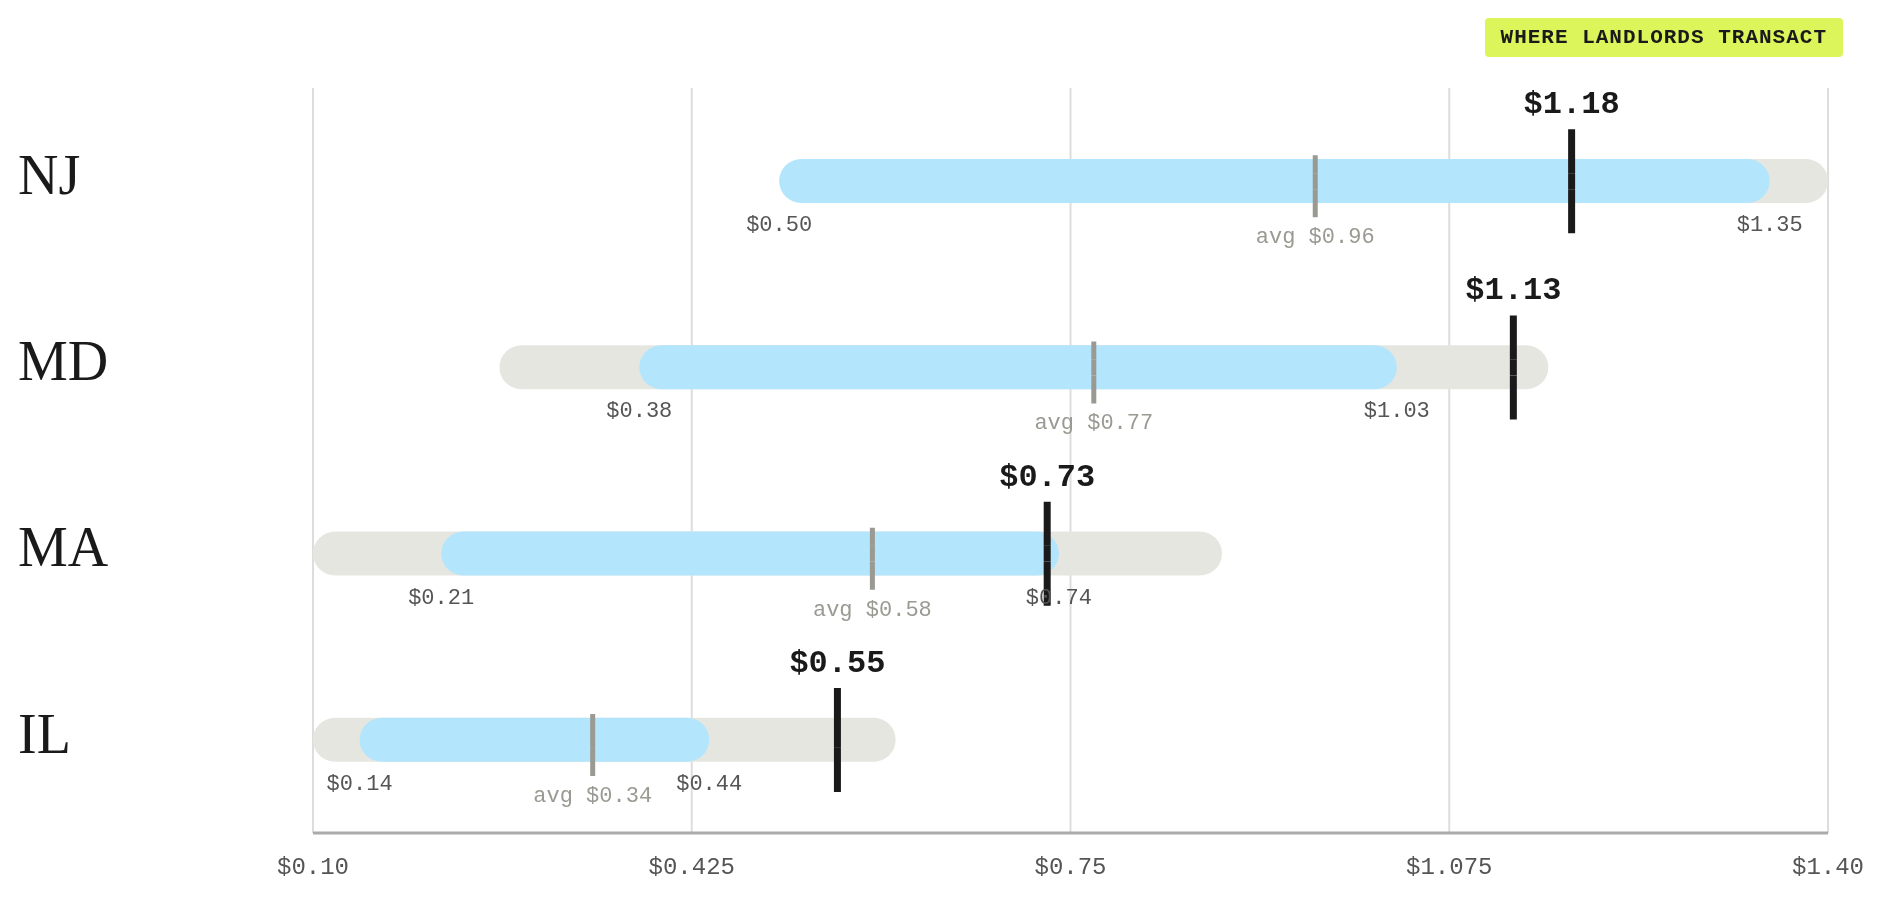  What do you see at coordinates (1070, 868) in the screenshot?
I see `x-tick-label: $0.75` at bounding box center [1070, 868].